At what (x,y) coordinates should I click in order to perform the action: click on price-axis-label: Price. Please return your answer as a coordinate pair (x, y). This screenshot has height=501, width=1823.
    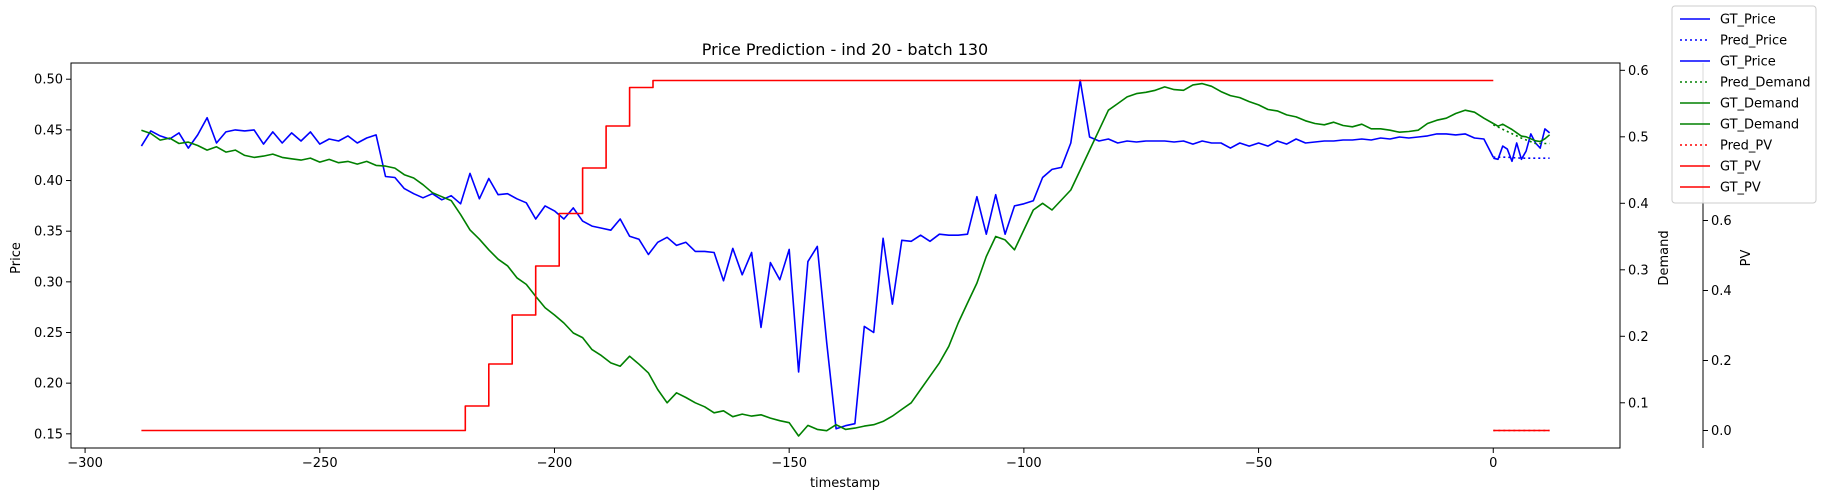
    Looking at the image, I should click on (16, 258).